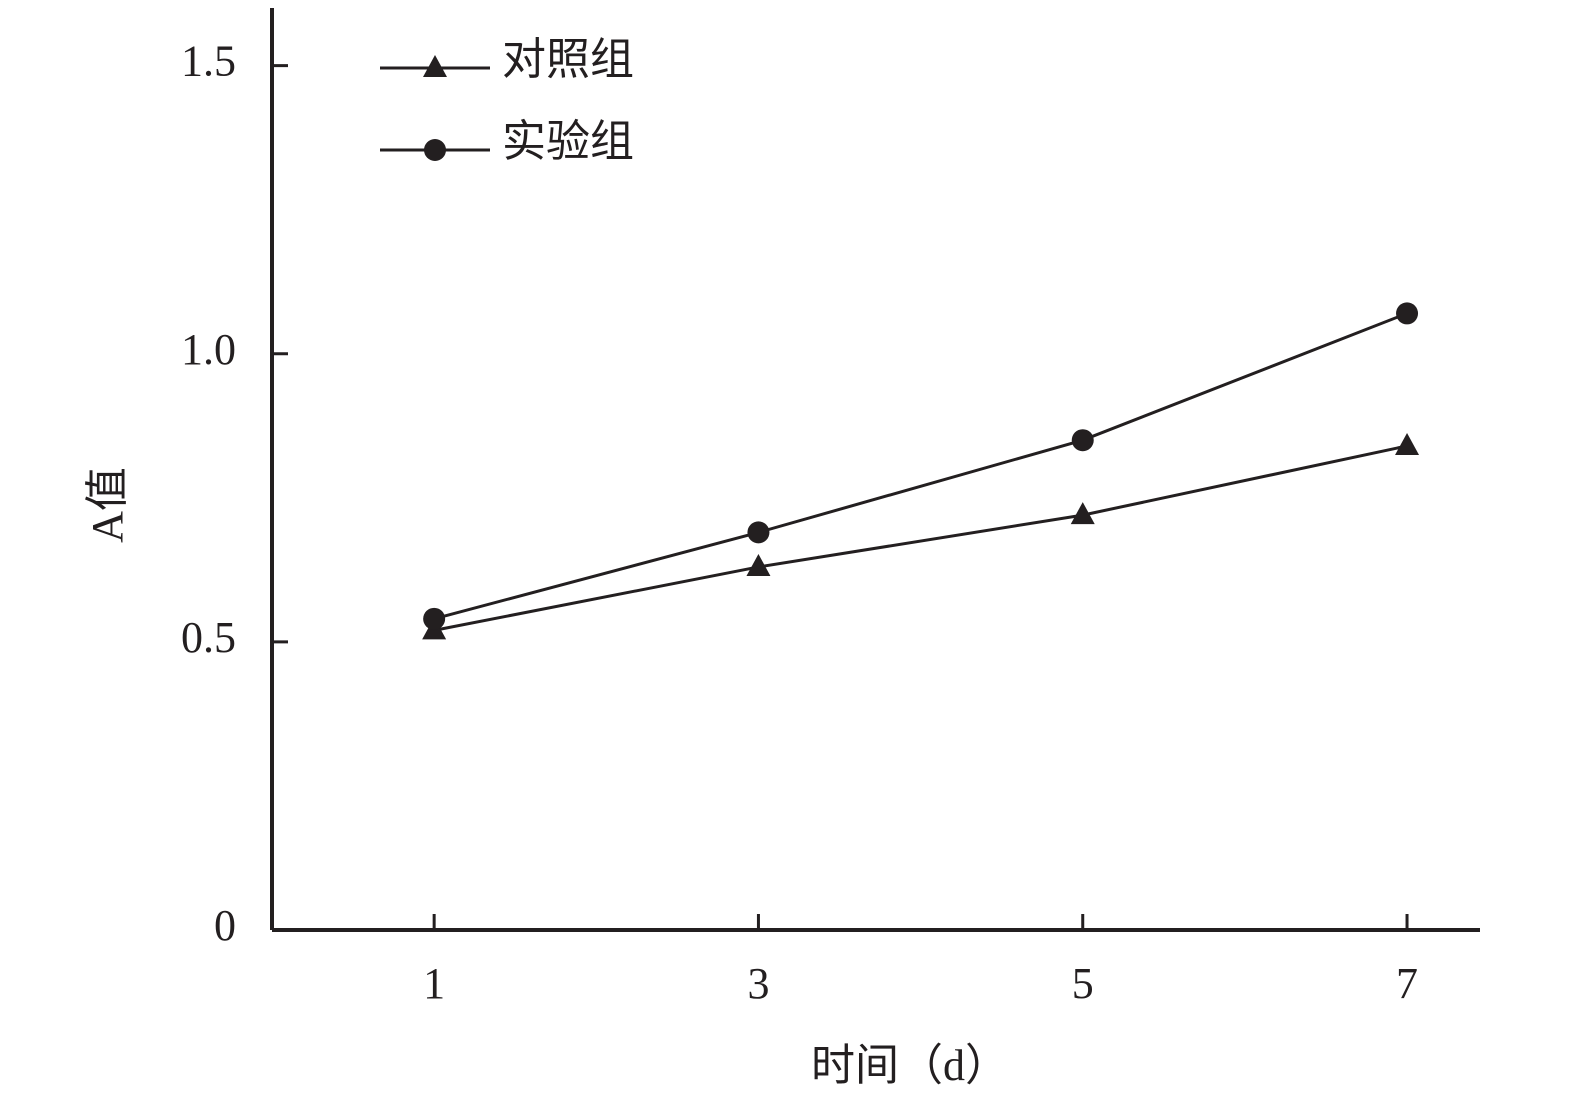 The image size is (1589, 1116). Describe the element at coordinates (225, 925) in the screenshot. I see `y-tick-label: 0` at that location.